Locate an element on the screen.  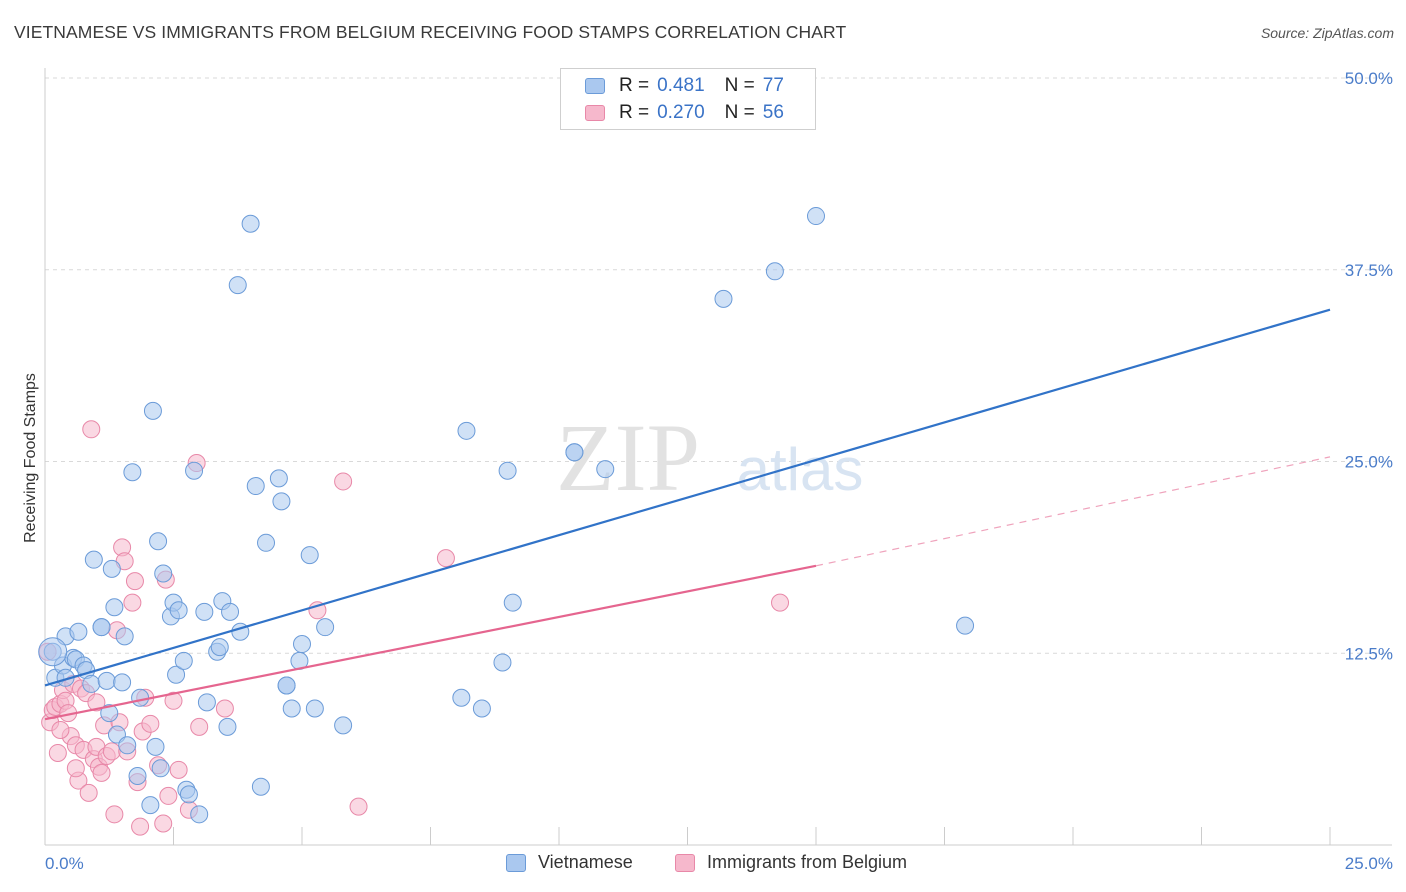
bottom-legend-label: Vietnamese is located at coordinates (585, 862).